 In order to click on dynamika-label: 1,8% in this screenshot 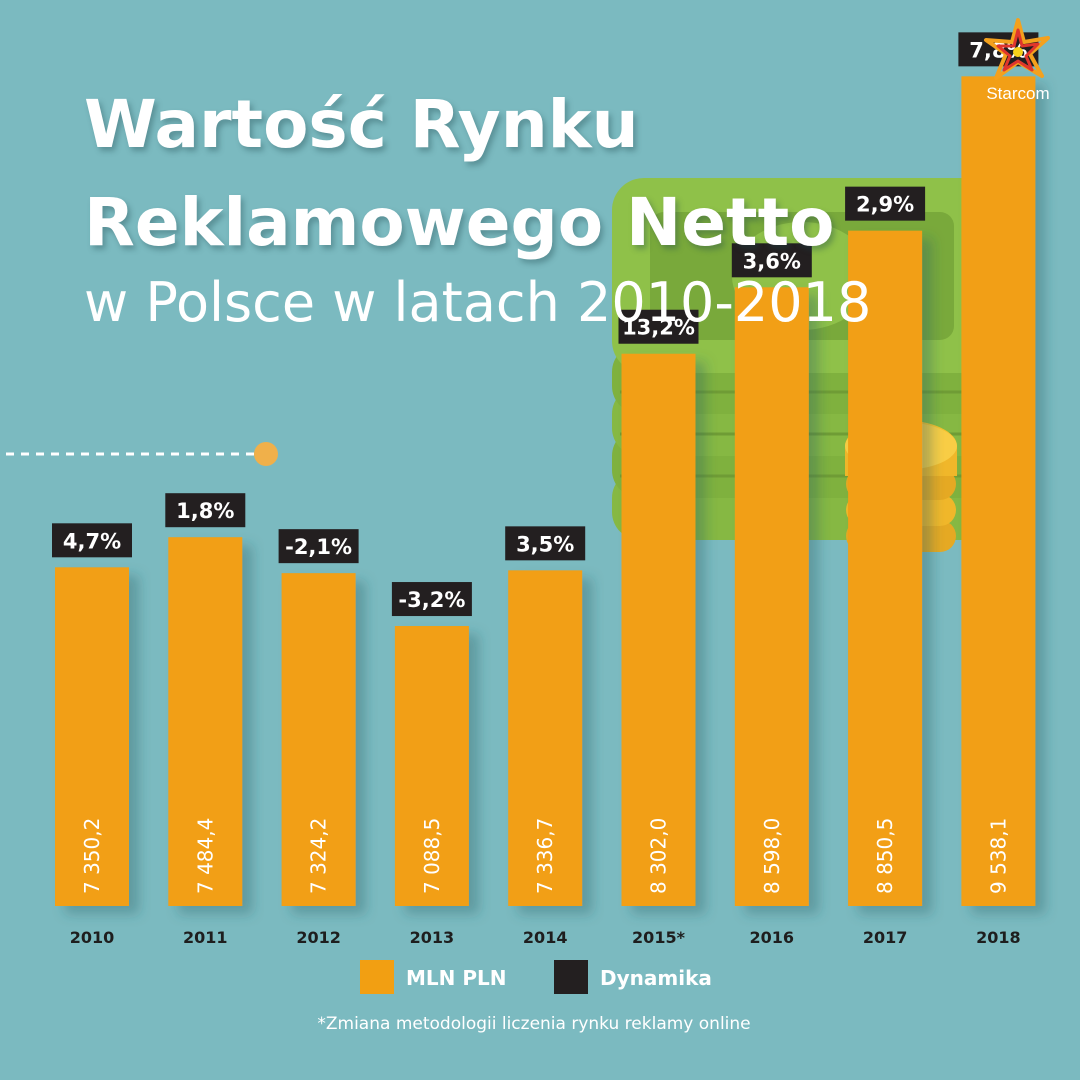, I will do `click(205, 511)`.